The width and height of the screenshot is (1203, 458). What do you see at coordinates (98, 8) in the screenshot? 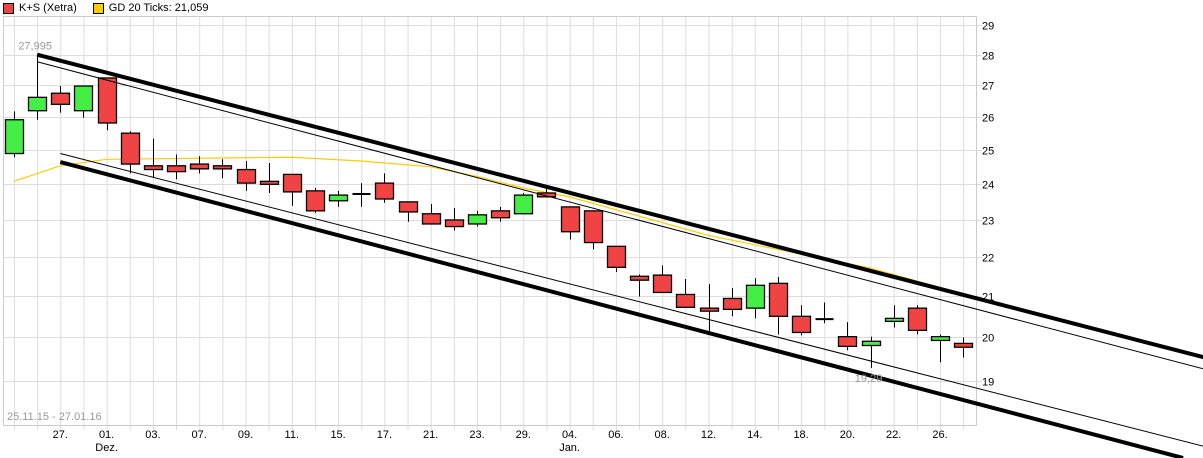
I see `legend-swatch-gd20` at bounding box center [98, 8].